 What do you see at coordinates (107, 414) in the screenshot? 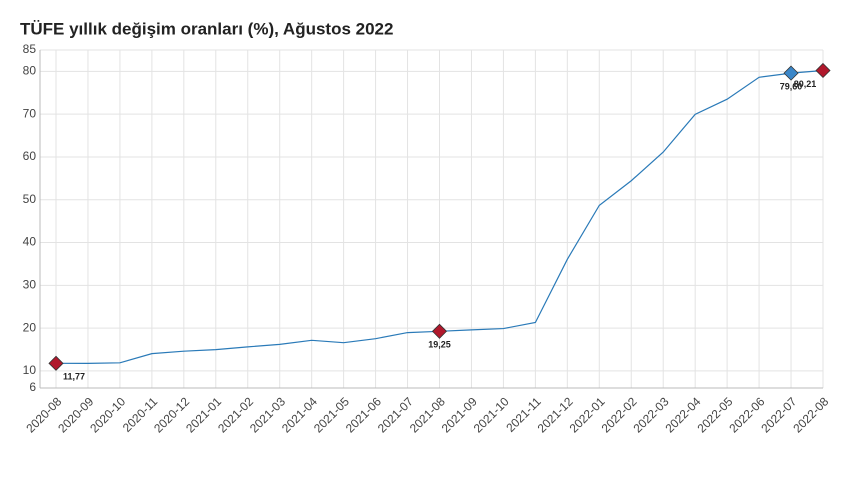
I see `x-tick-label: 2020-10` at bounding box center [107, 414].